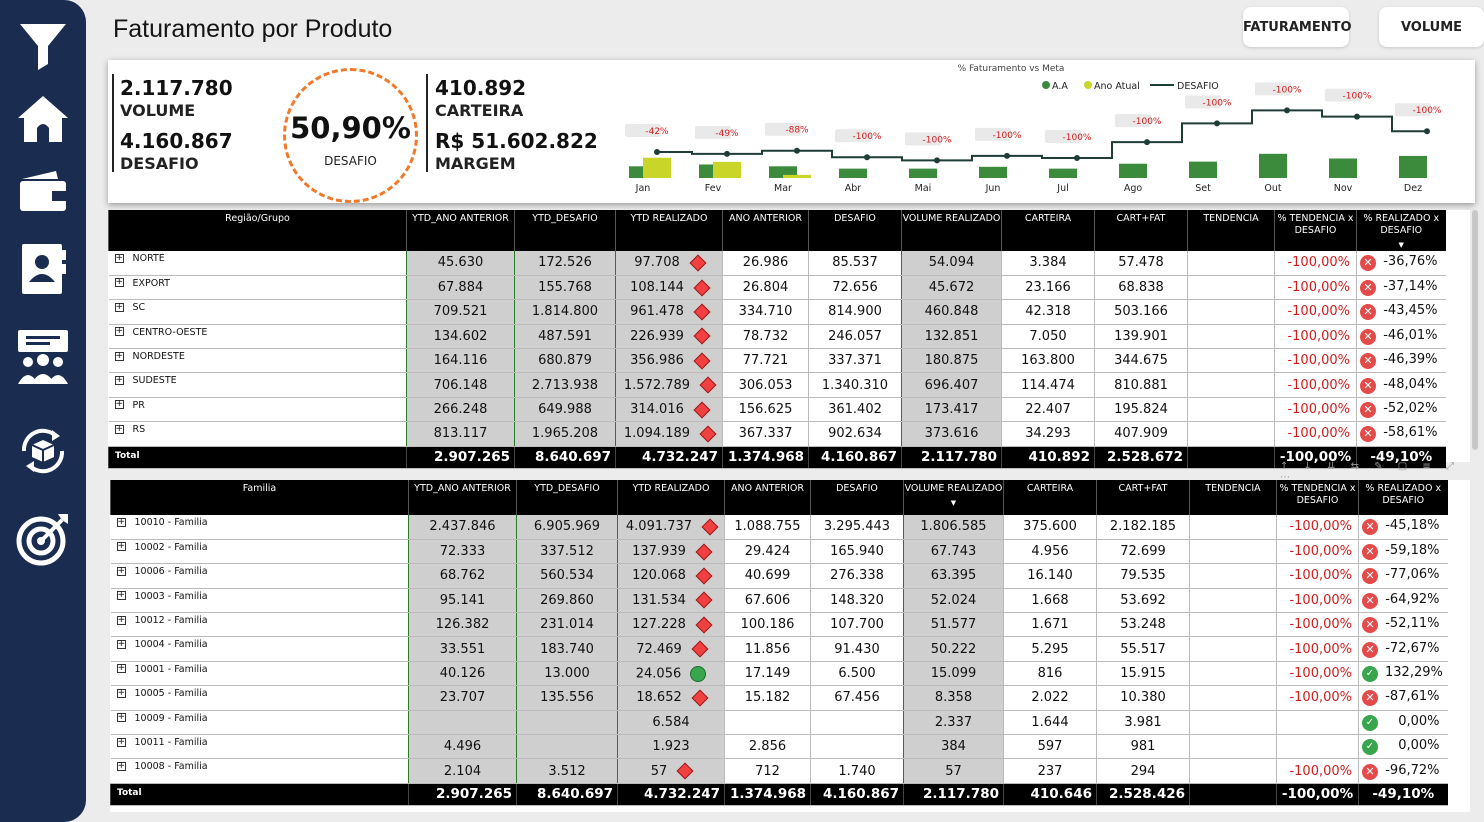  I want to click on warning-diamond-icon, so click(704, 625).